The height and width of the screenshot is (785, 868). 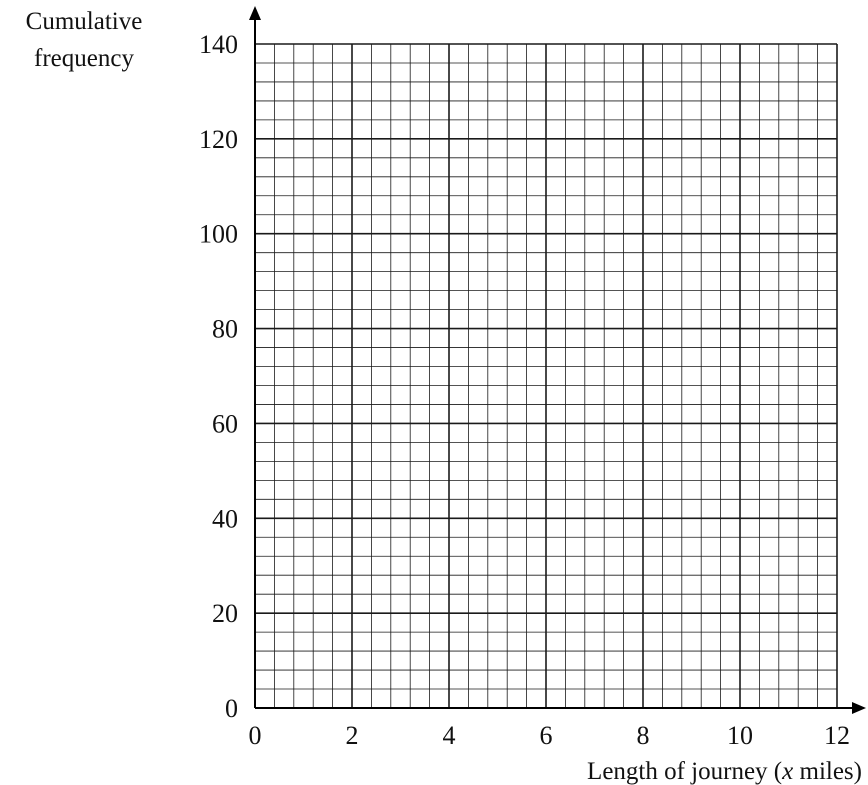 I want to click on y-tick-label: 80, so click(x=225, y=329).